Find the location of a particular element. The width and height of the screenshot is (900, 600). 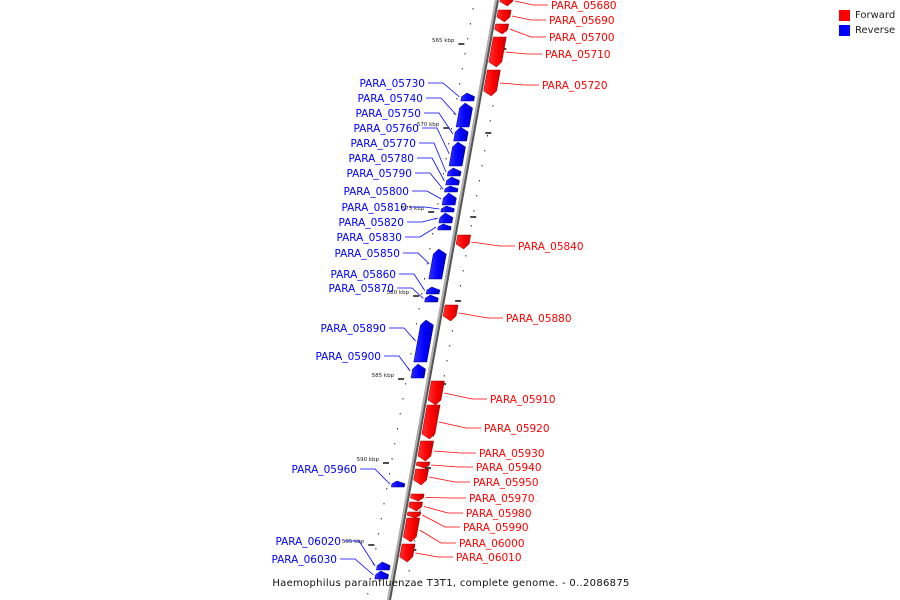

gene-label-para_05860: PARA_05860 is located at coordinates (363, 275).